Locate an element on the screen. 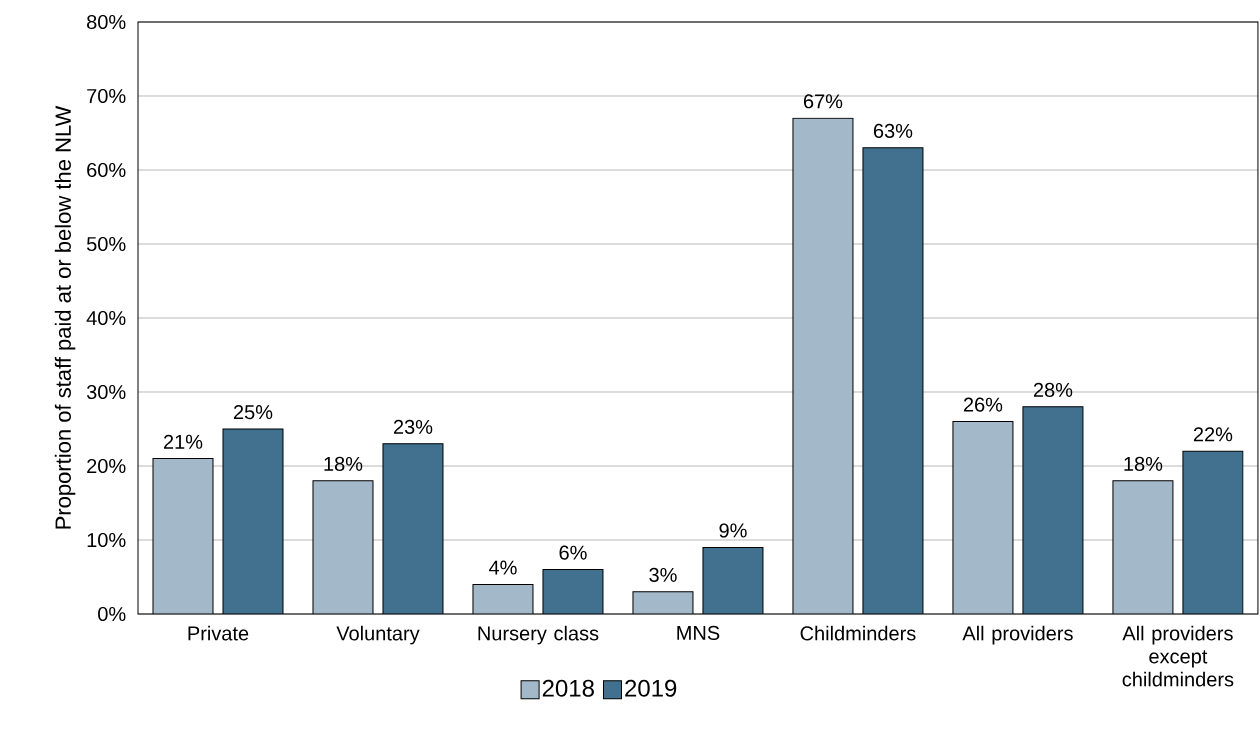 This screenshot has width=1260, height=731. y-tick-label: 10% is located at coordinates (106, 540).